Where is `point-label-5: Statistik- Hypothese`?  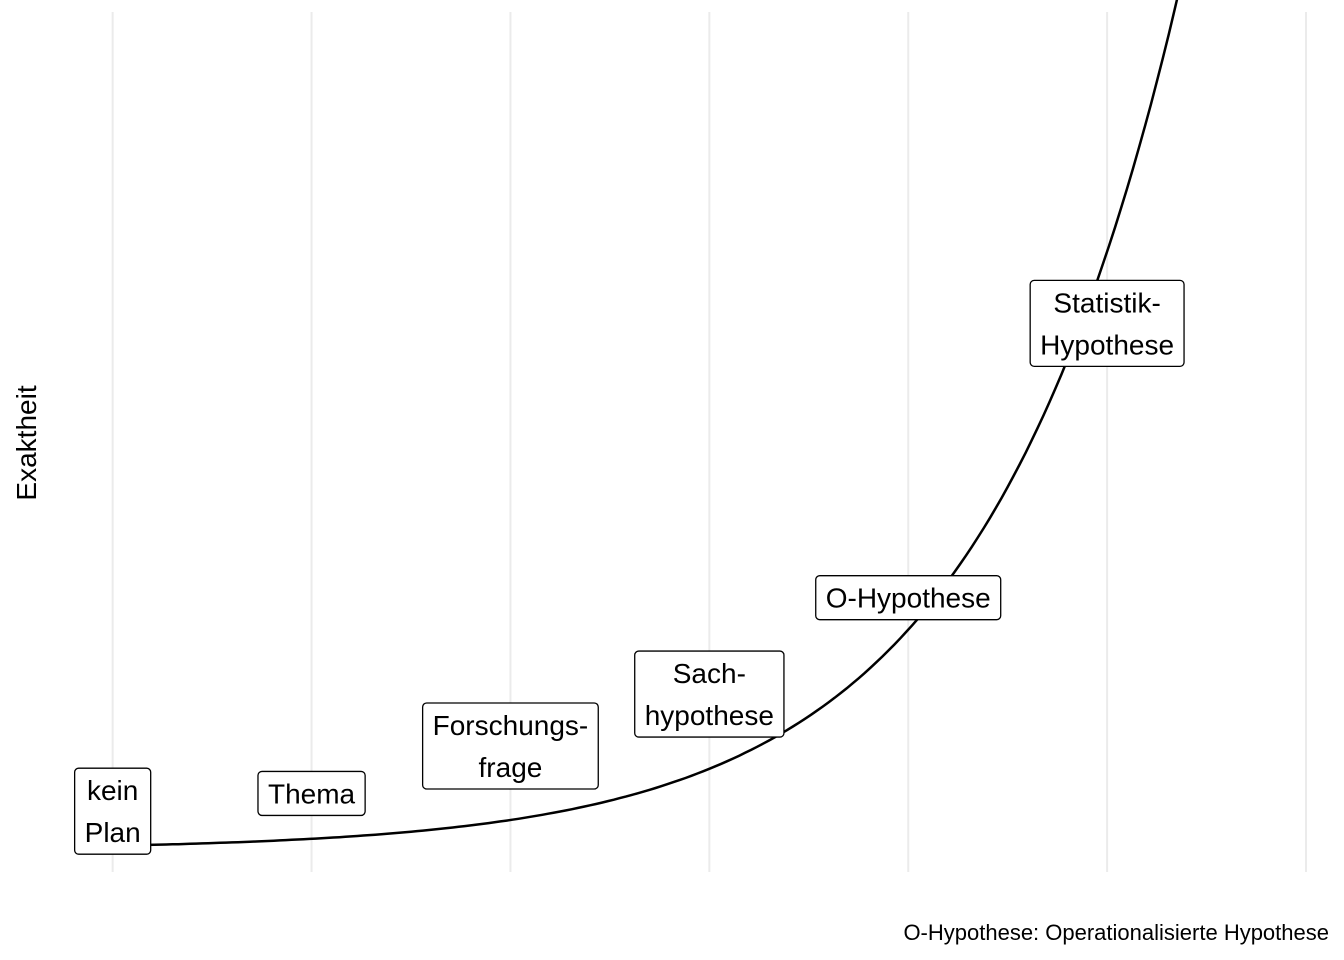
point-label-5: Statistik- Hypothese is located at coordinates (1107, 323).